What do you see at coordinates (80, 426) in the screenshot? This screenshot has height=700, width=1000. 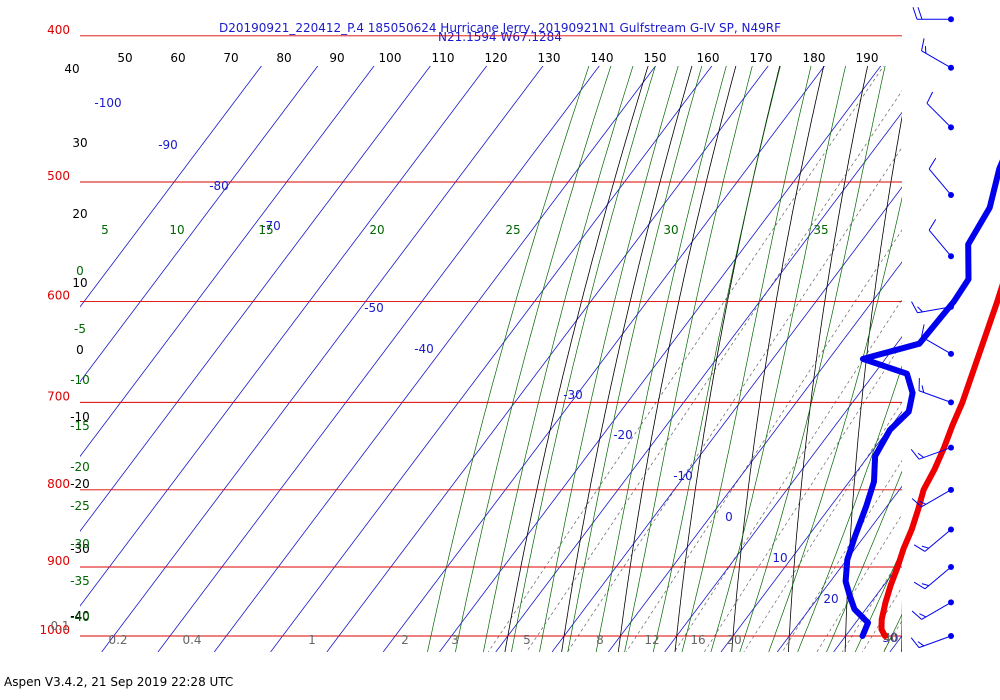 I see `left-green-label: -15` at bounding box center [80, 426].